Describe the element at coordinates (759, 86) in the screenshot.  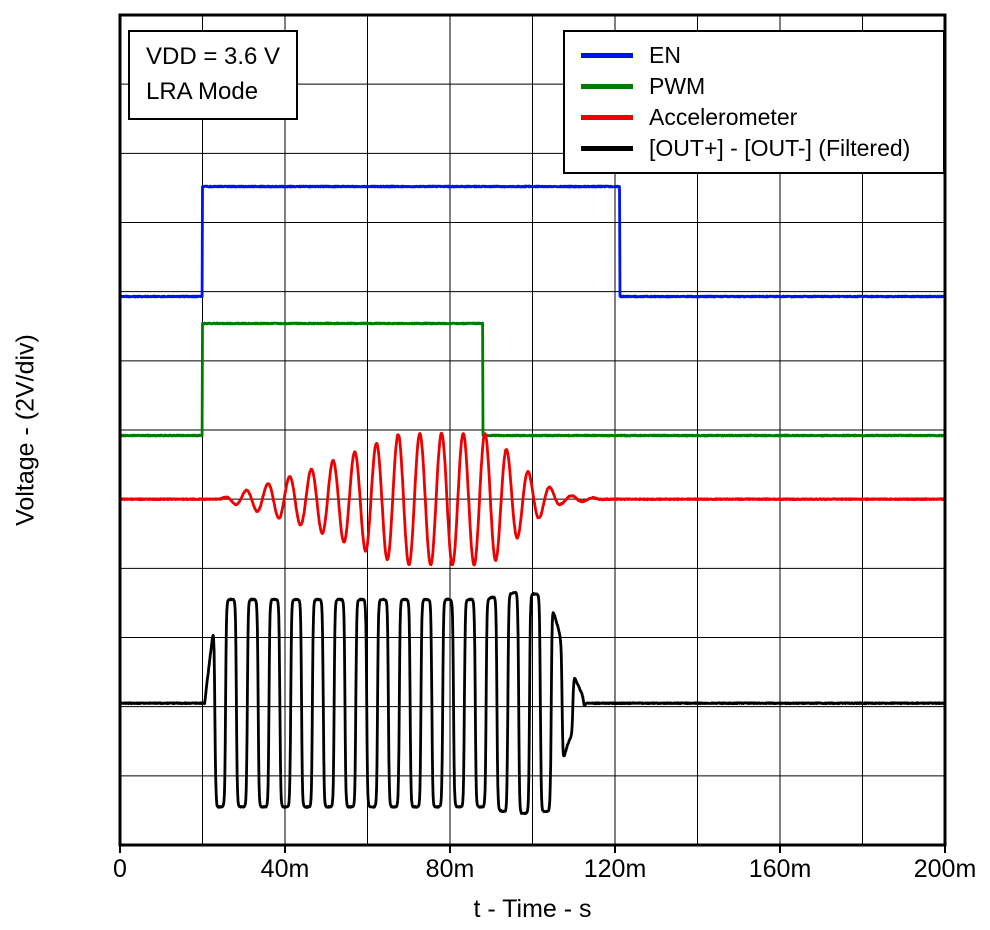
I see `legend-item-pwm: PWM` at that location.